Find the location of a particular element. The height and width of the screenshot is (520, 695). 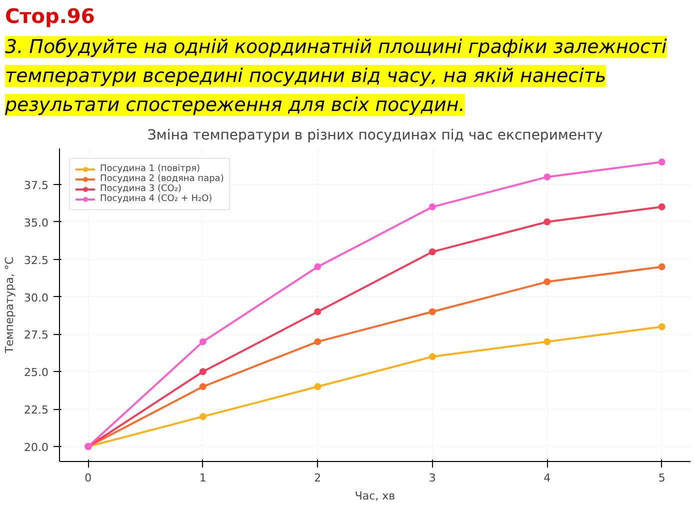

x-tick-label: 4 is located at coordinates (547, 477).